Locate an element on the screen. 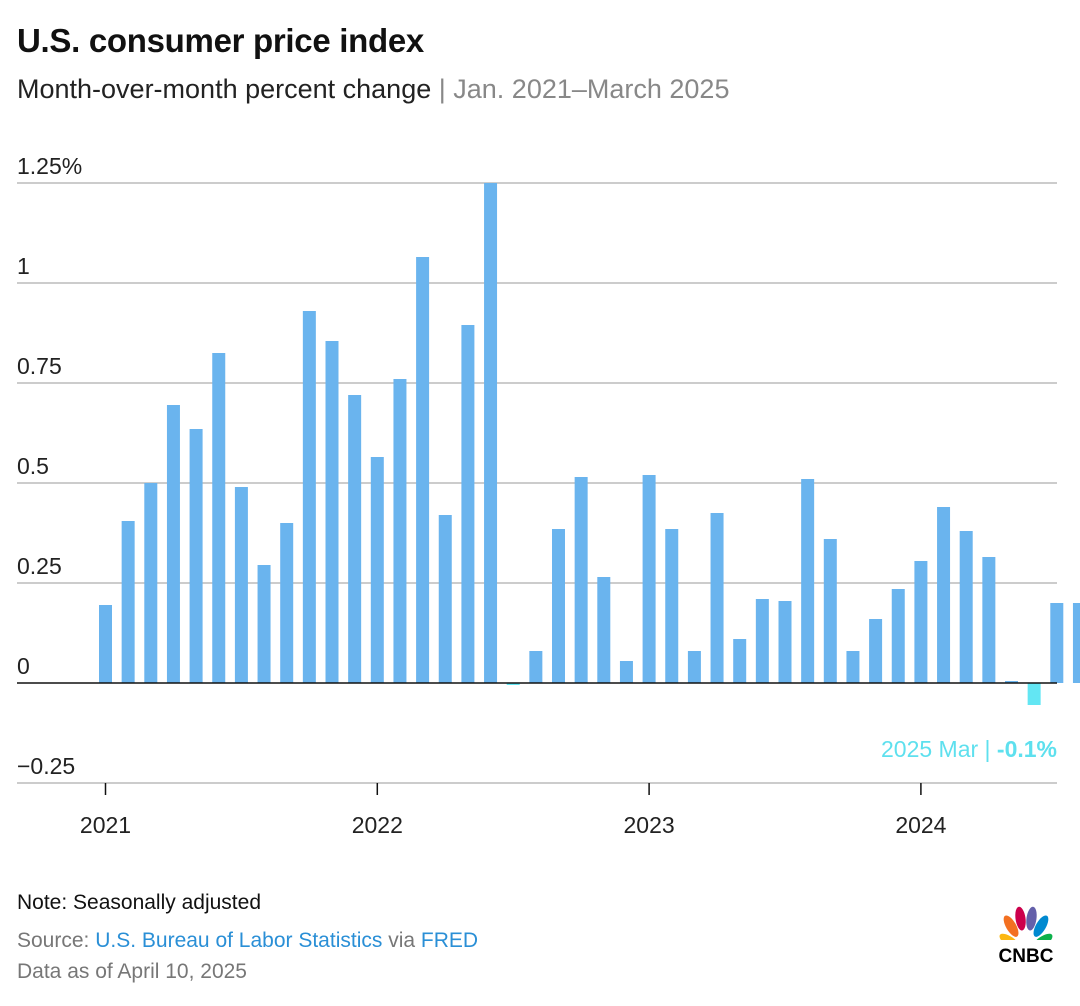  y-axis-ticks: 1.25% 1 0.75 0.5 0.25 0 −0.25 is located at coordinates (49, 466).